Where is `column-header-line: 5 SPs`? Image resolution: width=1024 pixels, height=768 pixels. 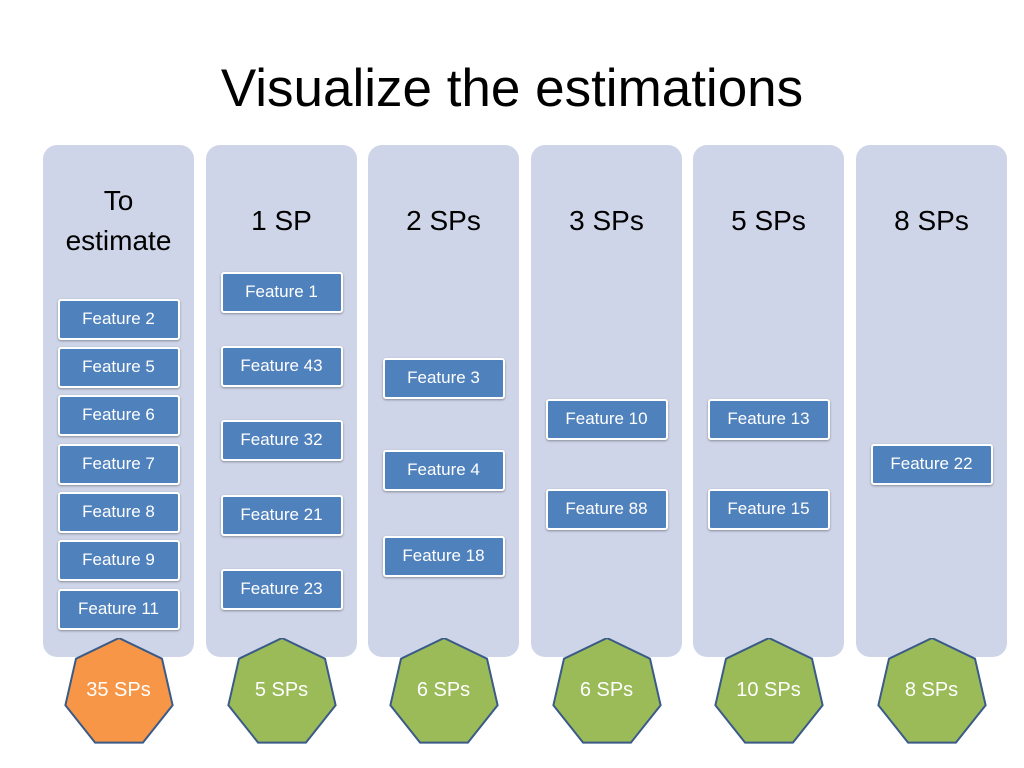
column-header-line: 5 SPs is located at coordinates (768, 220).